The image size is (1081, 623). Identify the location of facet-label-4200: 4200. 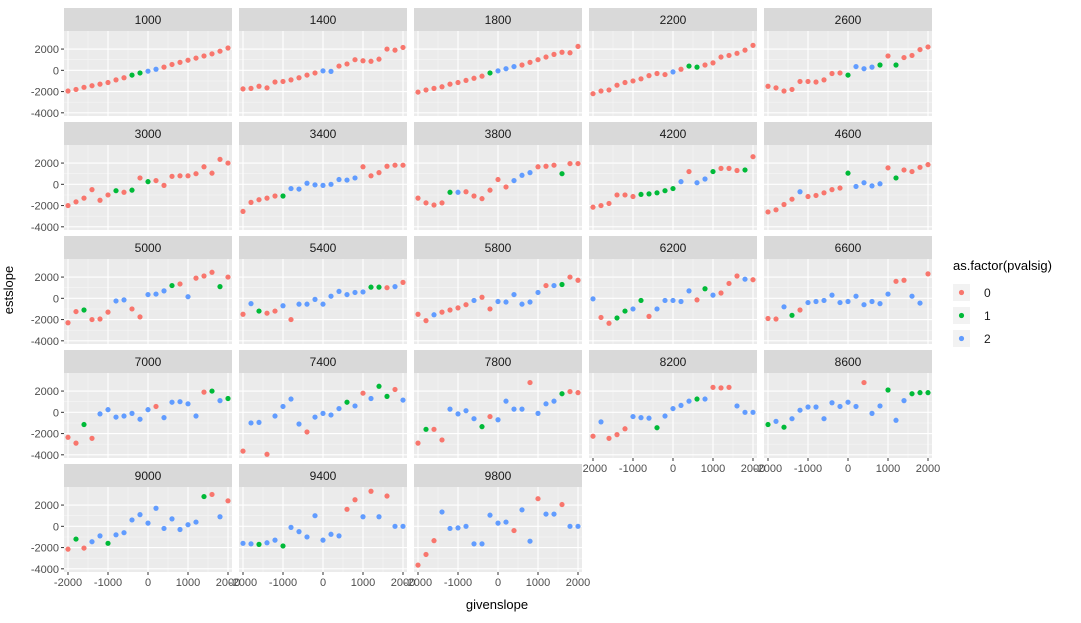
(673, 134).